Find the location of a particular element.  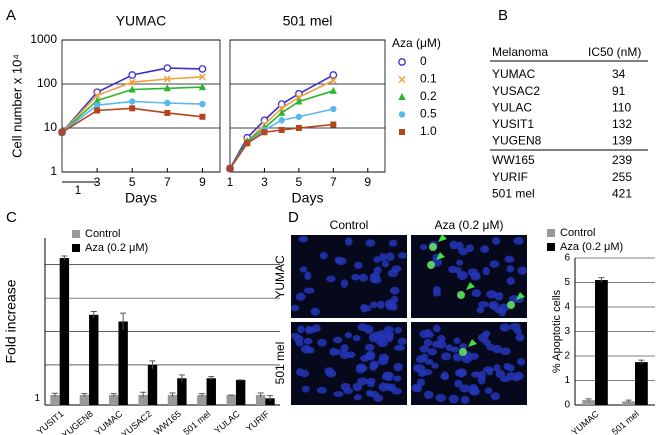

legend-label: Aza (0.2 μM) is located at coordinates (591, 247).